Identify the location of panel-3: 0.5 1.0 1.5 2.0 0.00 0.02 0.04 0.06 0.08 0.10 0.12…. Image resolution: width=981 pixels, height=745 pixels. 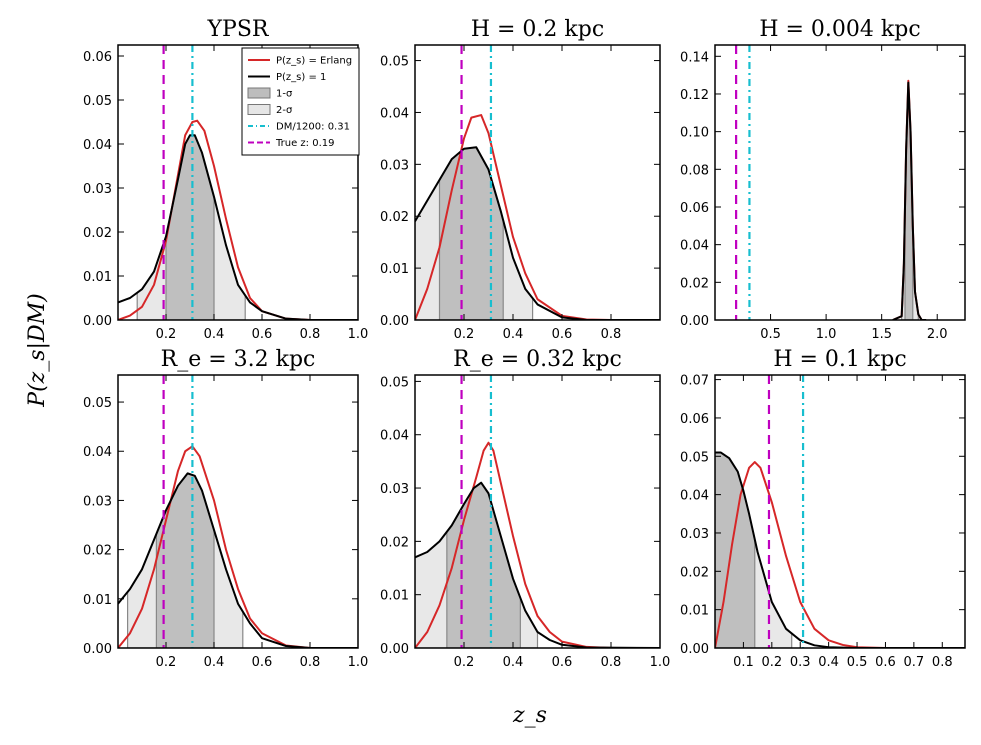
(823, 179).